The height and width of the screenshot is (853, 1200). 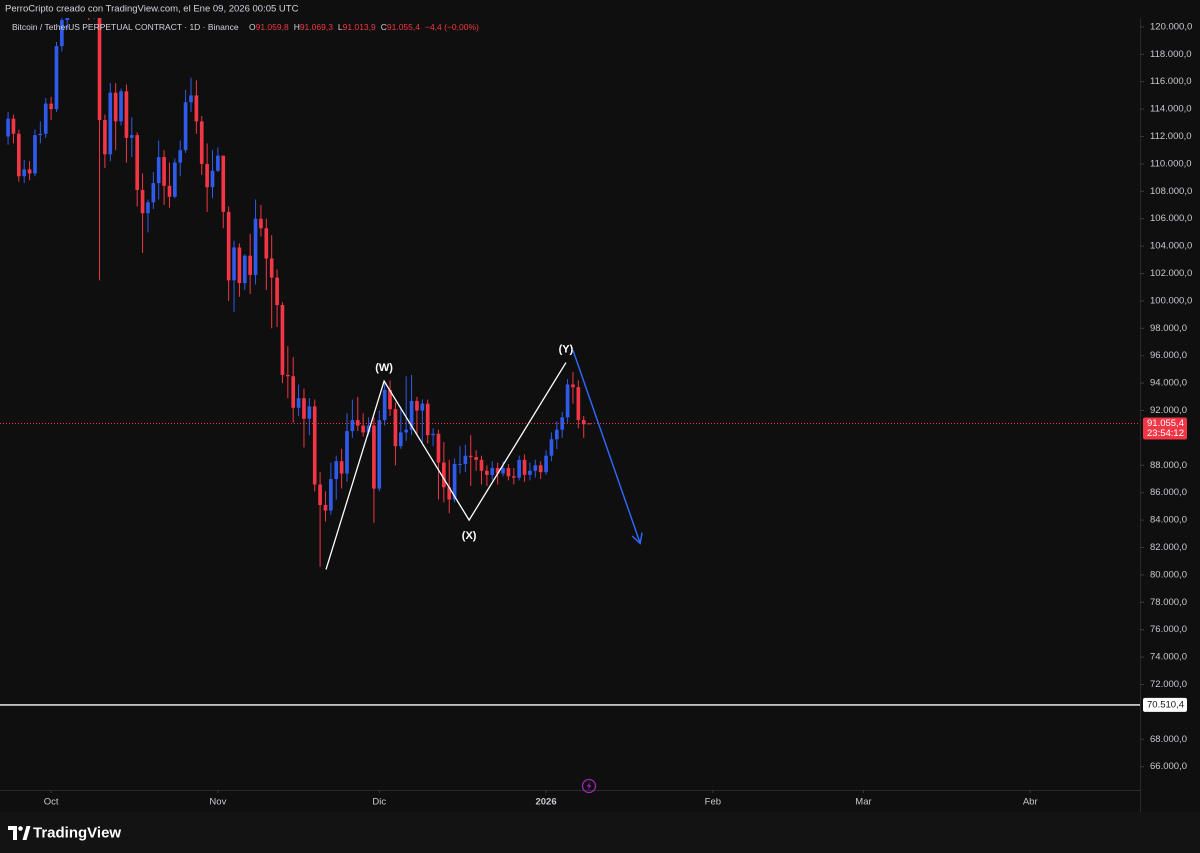 What do you see at coordinates (379, 802) in the screenshot?
I see `x-tick-label: Dic` at bounding box center [379, 802].